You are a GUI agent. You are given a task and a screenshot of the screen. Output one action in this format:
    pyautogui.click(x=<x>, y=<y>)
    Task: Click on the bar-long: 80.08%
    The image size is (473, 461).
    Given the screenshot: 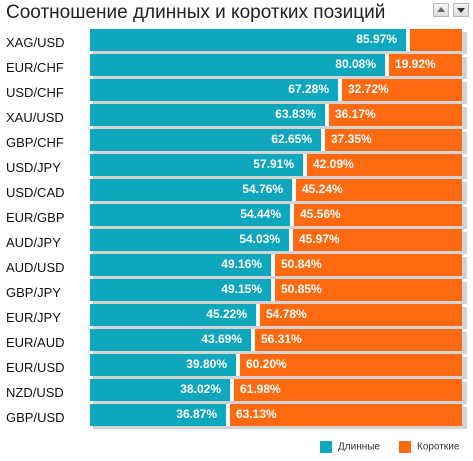 What is the action you would take?
    pyautogui.click(x=237, y=65)
    